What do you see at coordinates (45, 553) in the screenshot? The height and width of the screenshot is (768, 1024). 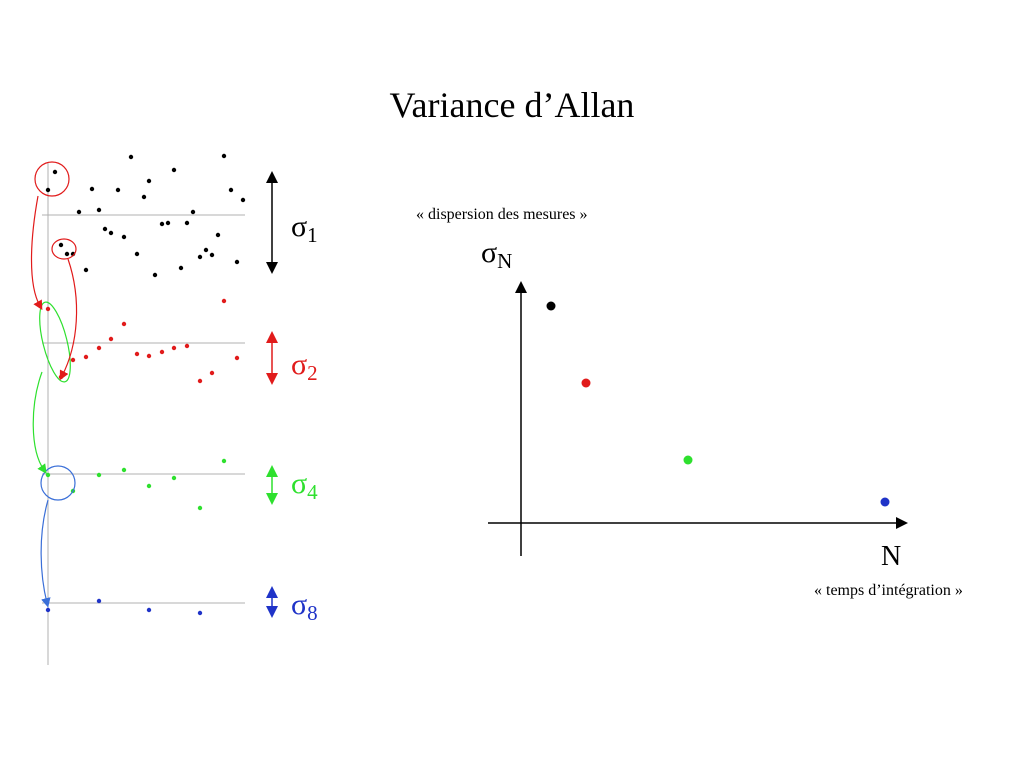 I see `blue-arrow` at bounding box center [45, 553].